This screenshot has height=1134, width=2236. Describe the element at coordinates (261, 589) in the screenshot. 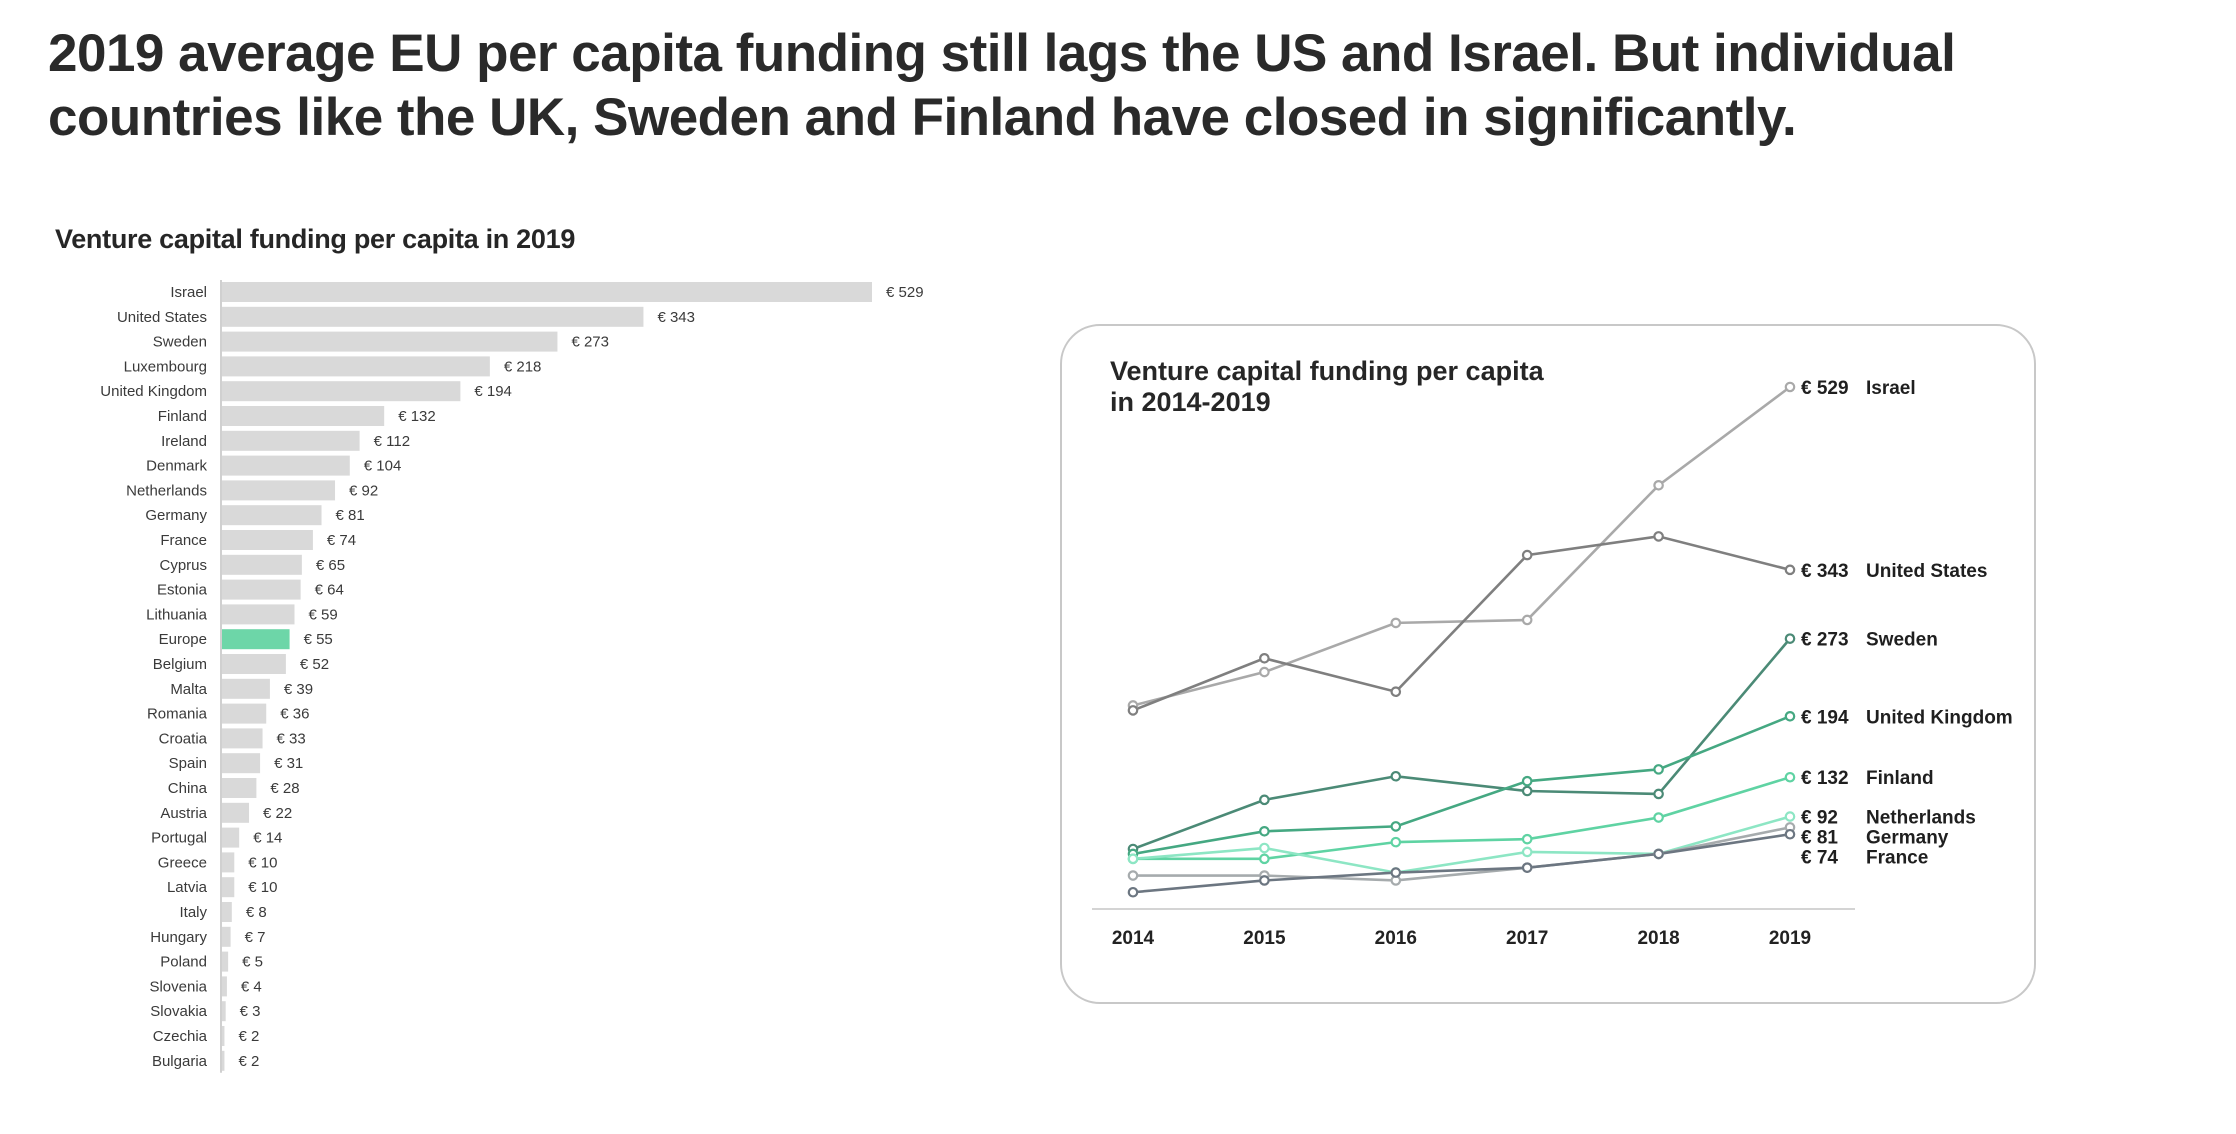

I see `bar-estonia` at that location.